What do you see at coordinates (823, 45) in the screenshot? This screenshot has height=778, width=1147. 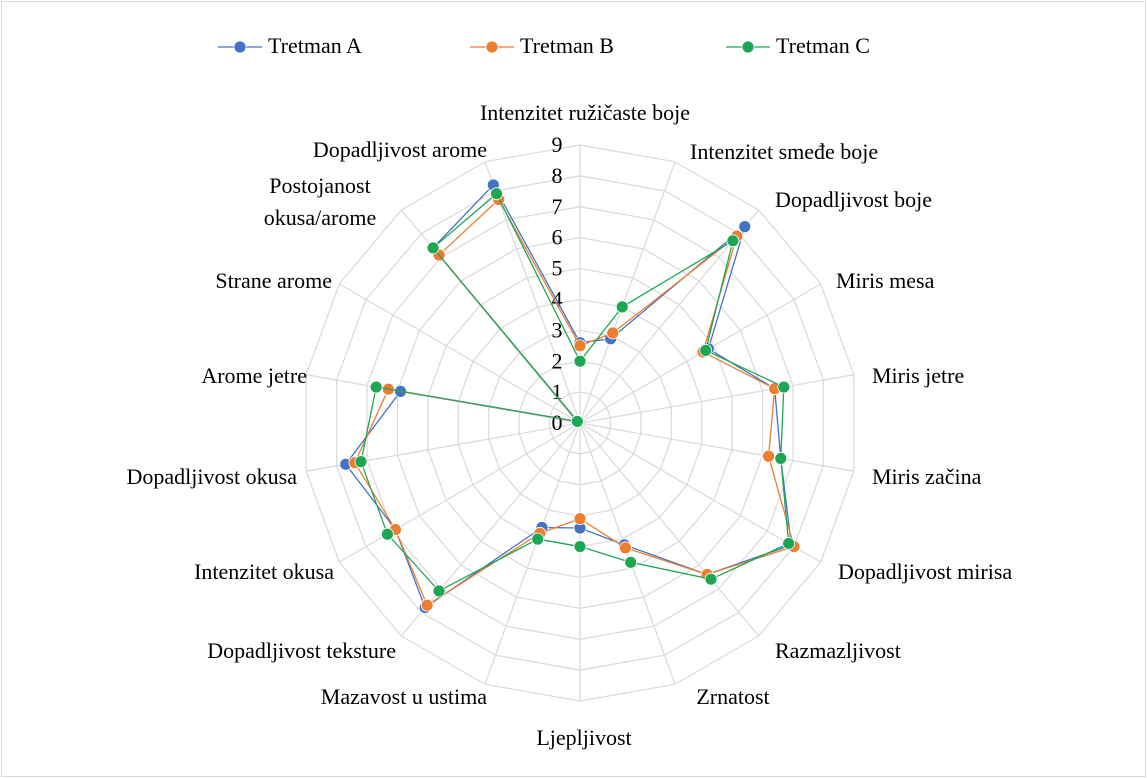 I see `legend-label: Tretman C` at bounding box center [823, 45].